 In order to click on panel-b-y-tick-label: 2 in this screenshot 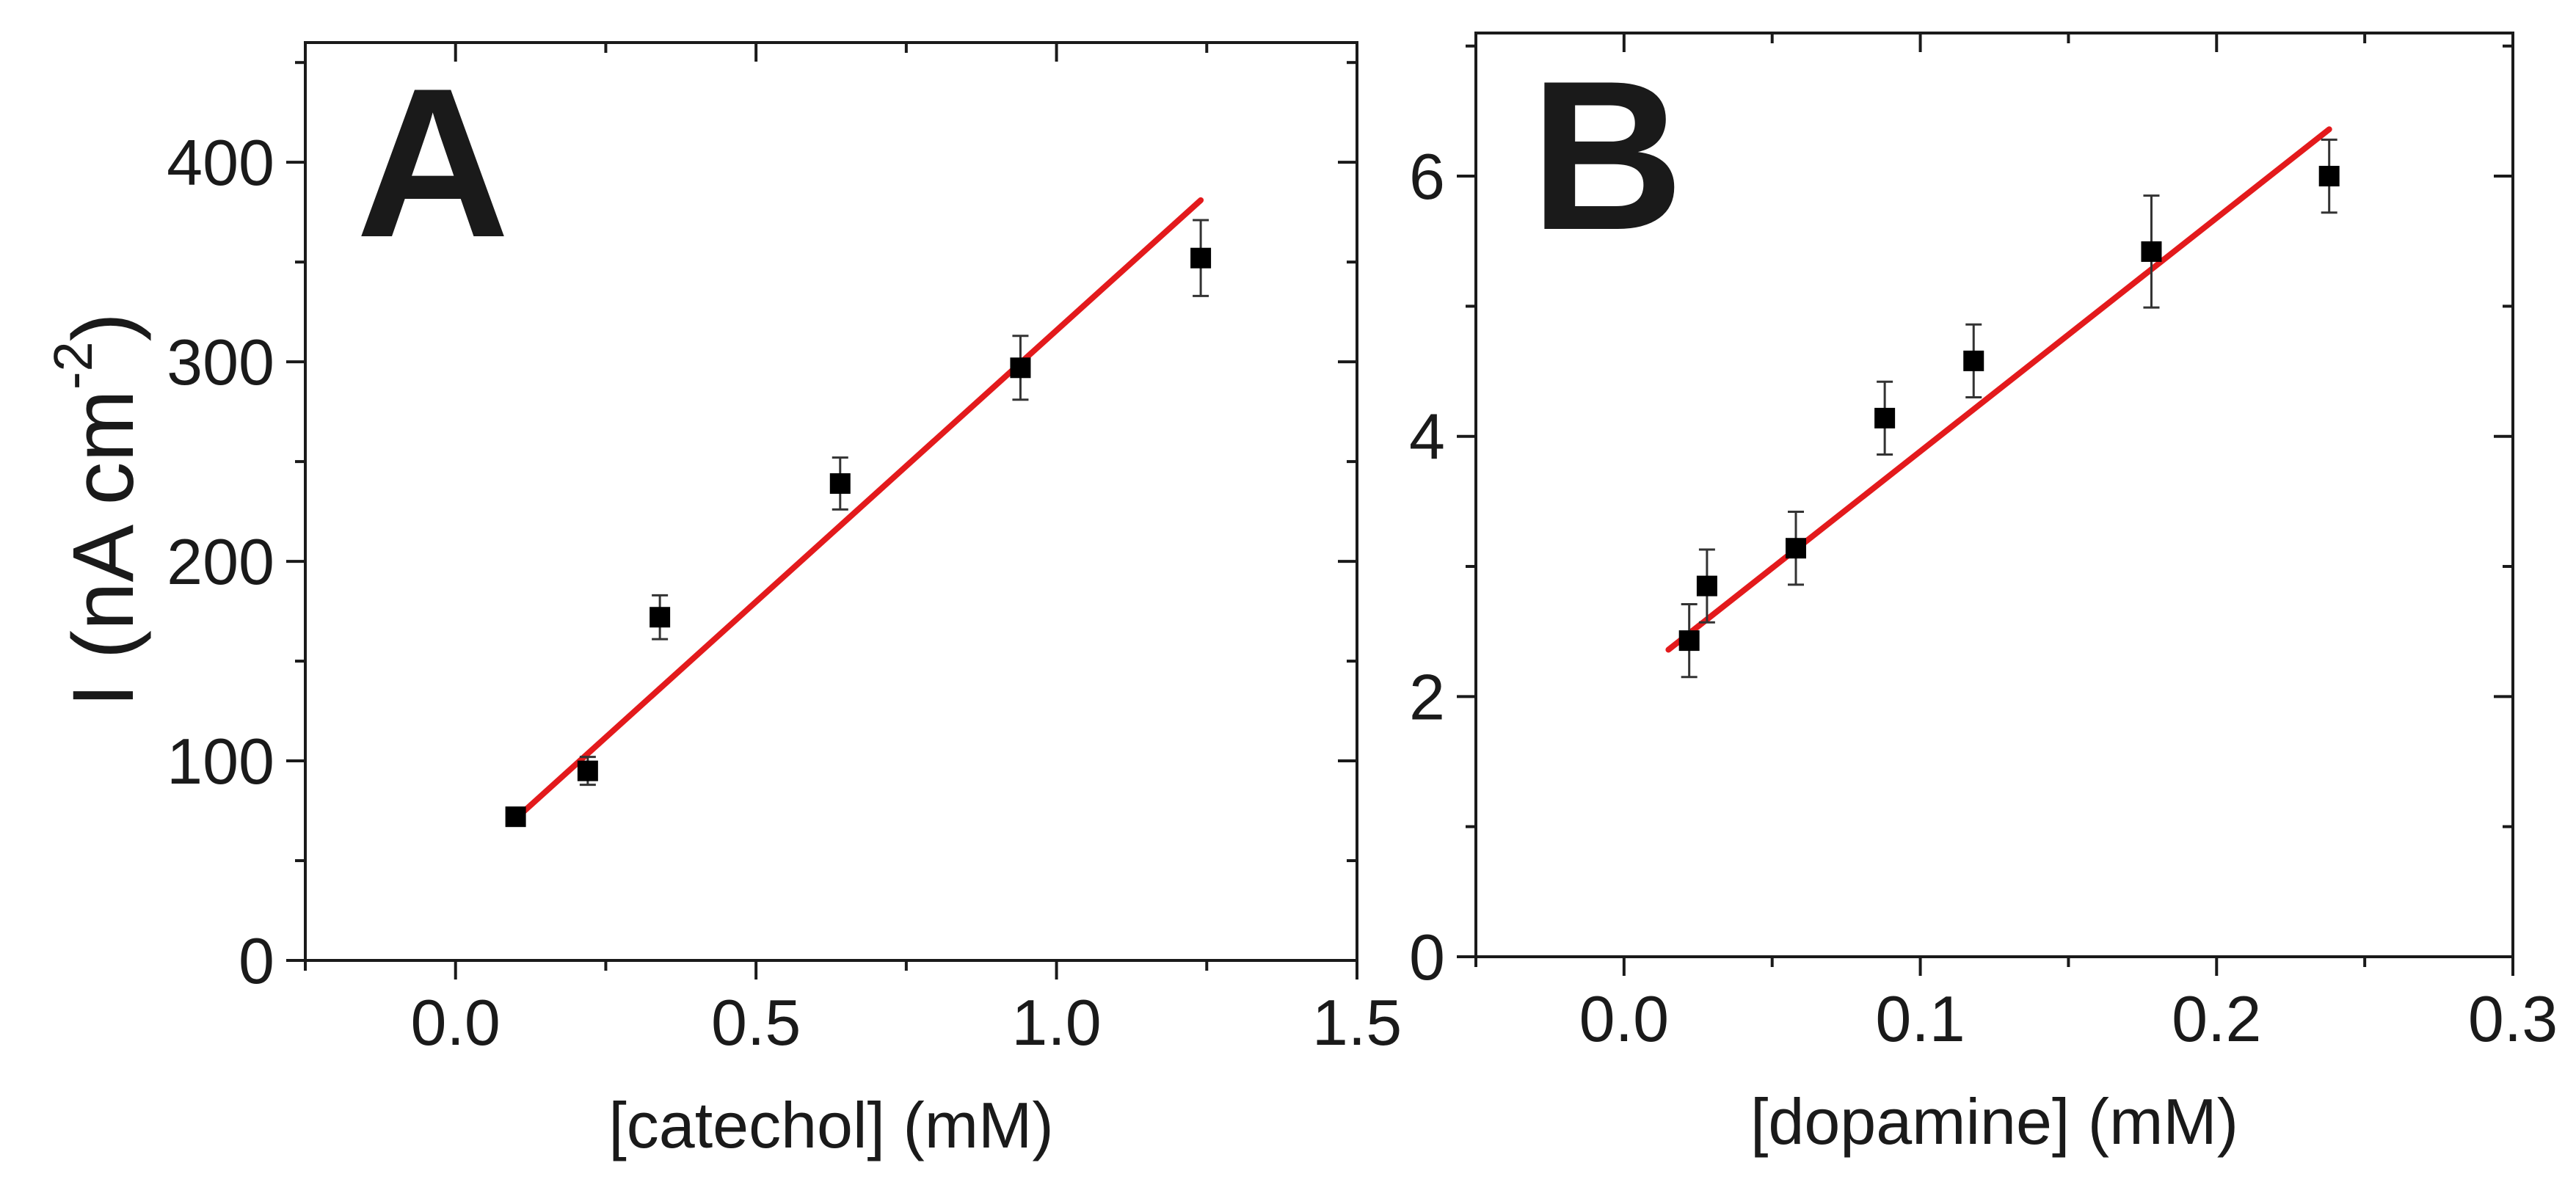, I will do `click(1427, 696)`.